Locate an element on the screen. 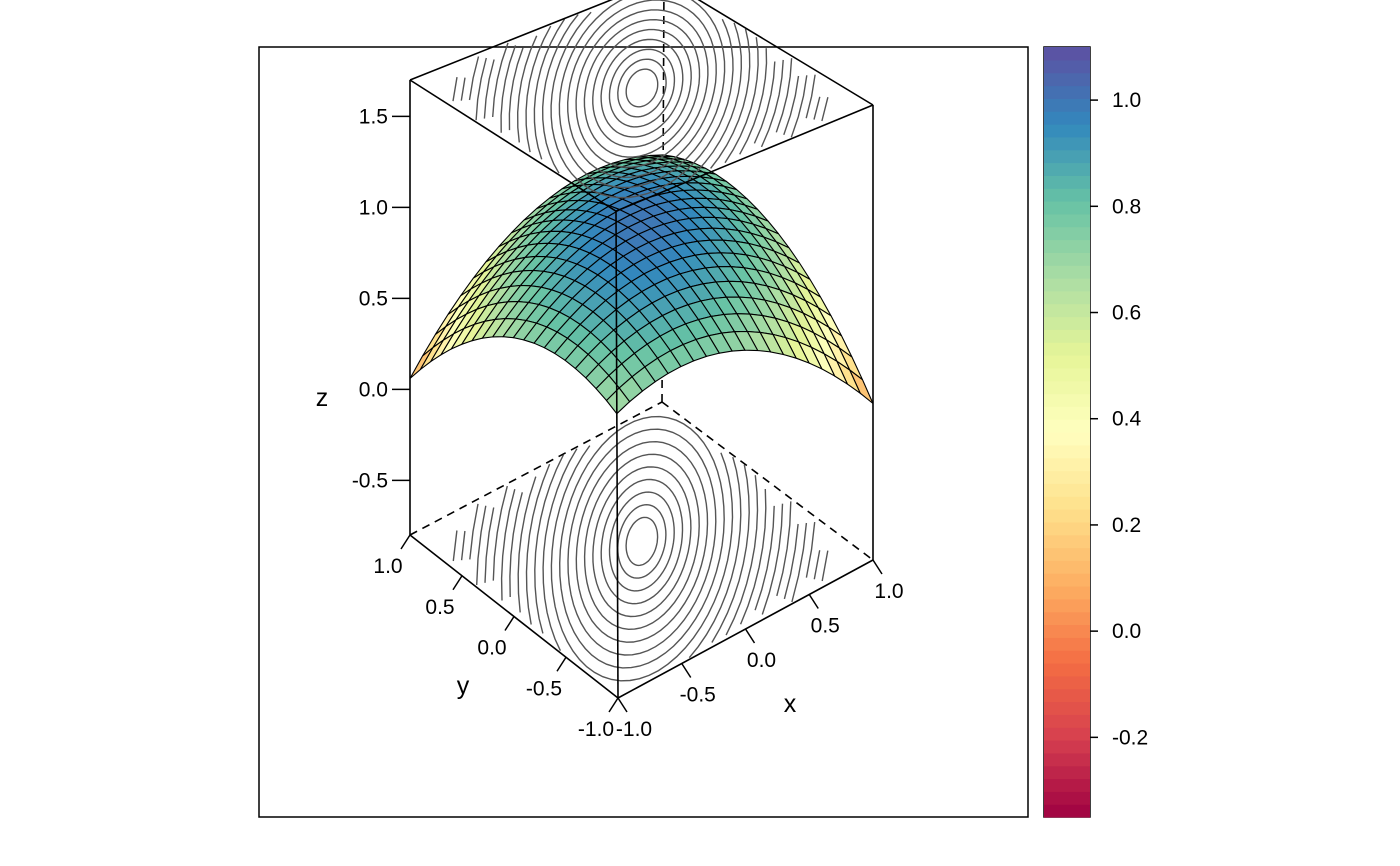 This screenshot has height=866, width=1400. x-axis-tick-label: -0.5 is located at coordinates (698, 695).